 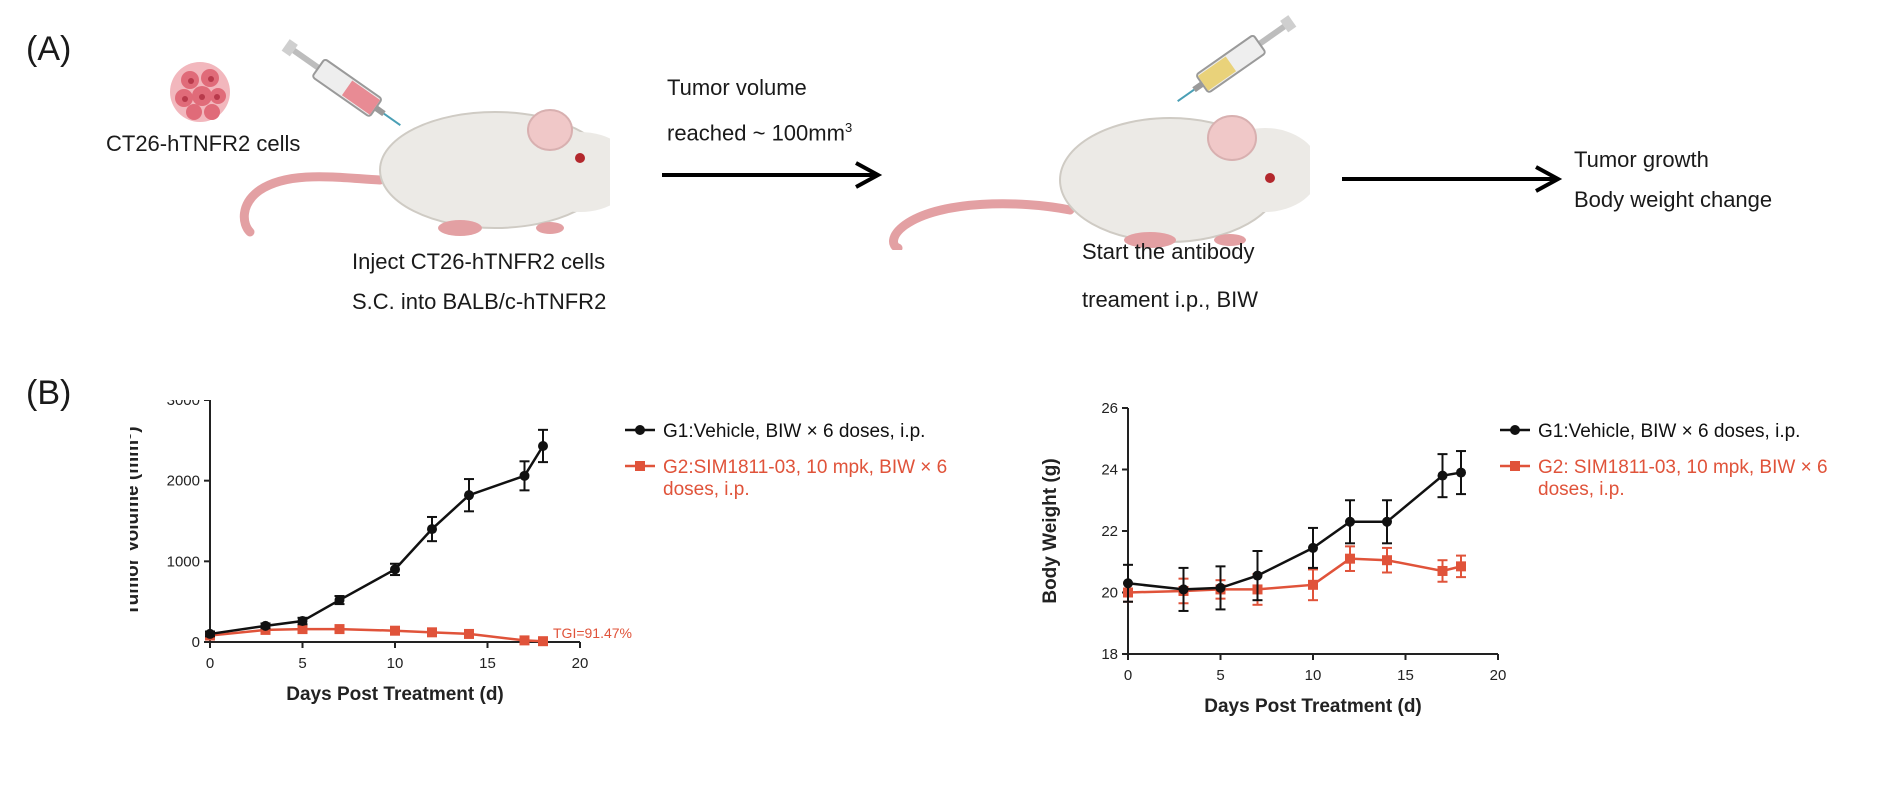 What do you see at coordinates (479, 301) in the screenshot?
I see `inject-caption-2: S.C. into BALB/c-hTNFR2` at bounding box center [479, 301].